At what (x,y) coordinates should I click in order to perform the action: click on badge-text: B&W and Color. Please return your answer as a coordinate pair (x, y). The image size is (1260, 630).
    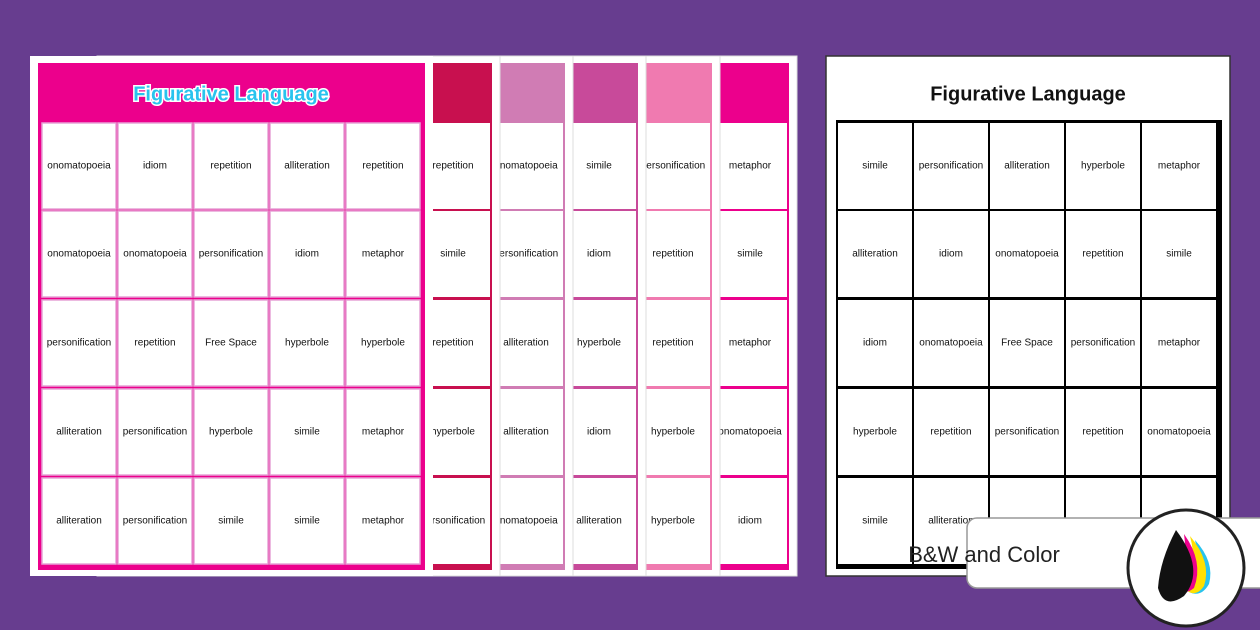
    Looking at the image, I should click on (984, 554).